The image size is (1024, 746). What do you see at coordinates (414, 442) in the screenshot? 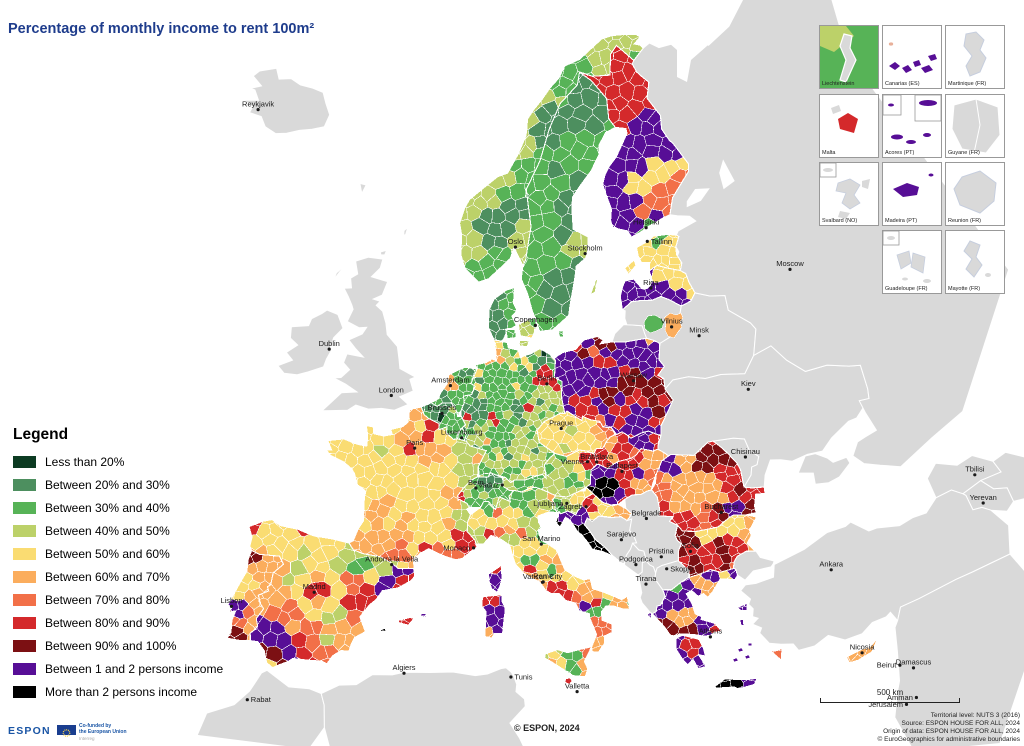
I see `svg-text: Paris` at bounding box center [414, 442].